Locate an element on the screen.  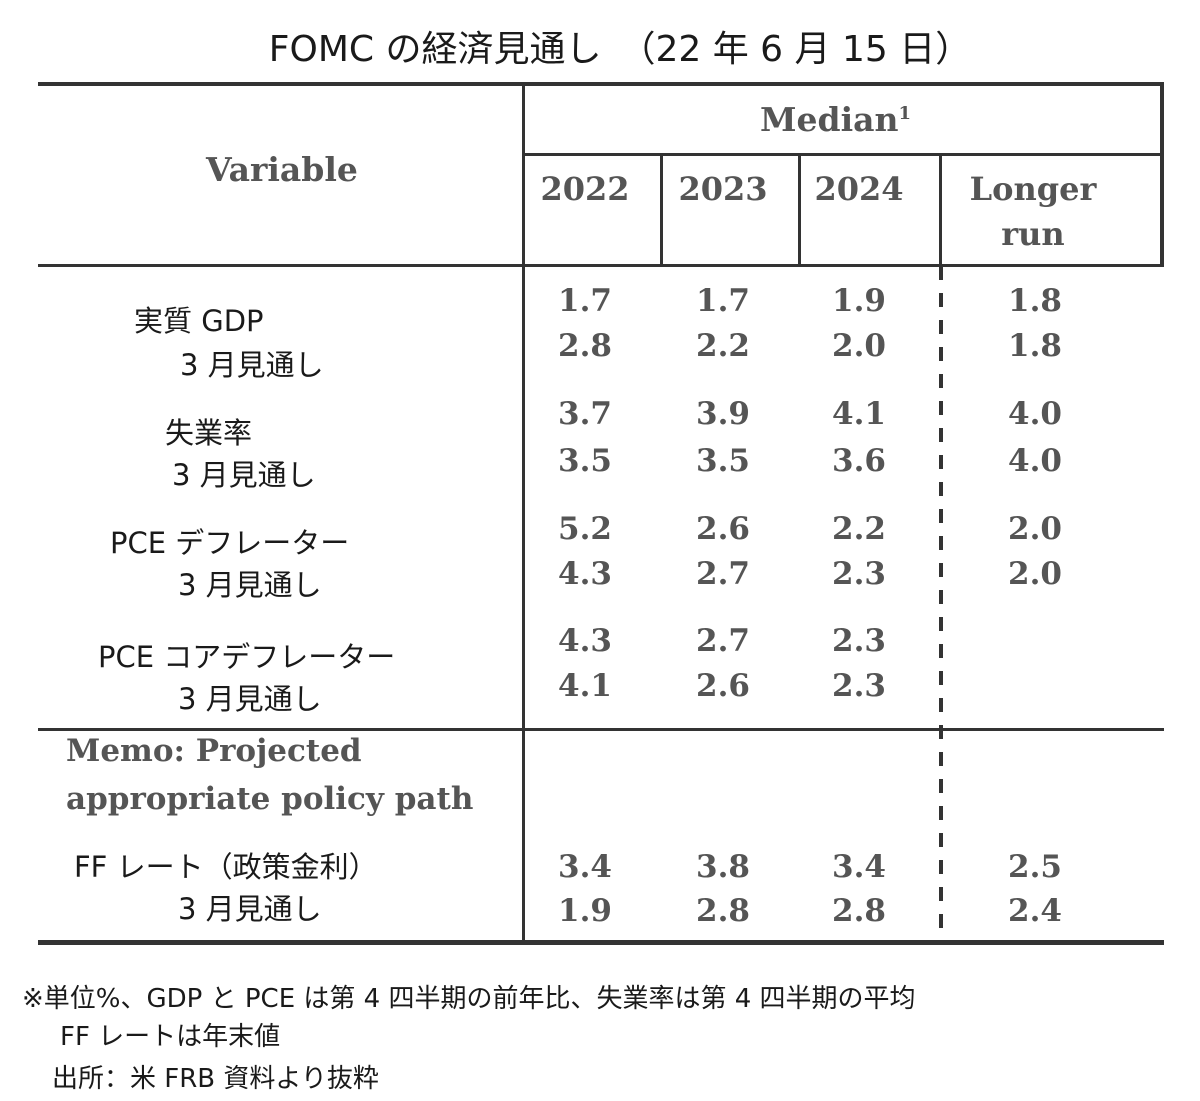
median-underline is located at coordinates (844, 154).